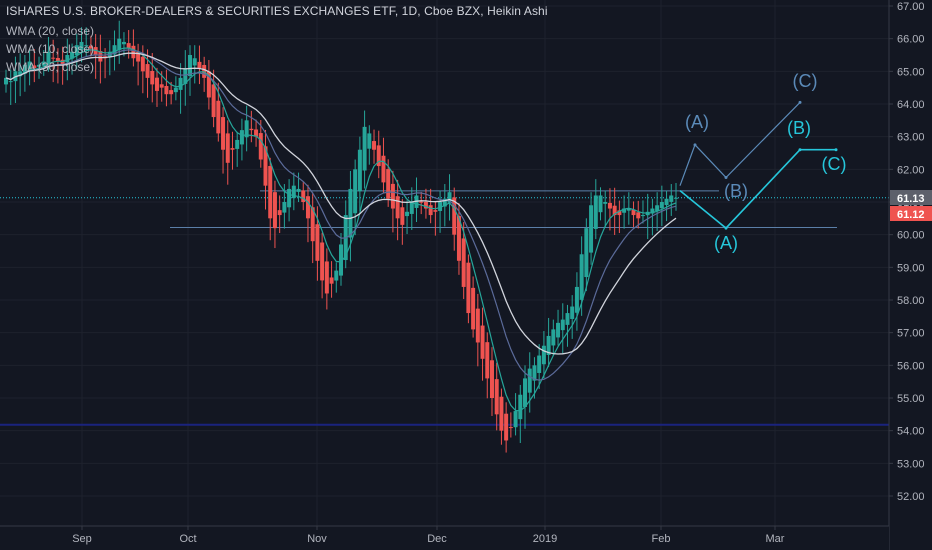 The width and height of the screenshot is (932, 550). I want to click on time-tick-label: Oct, so click(187, 539).